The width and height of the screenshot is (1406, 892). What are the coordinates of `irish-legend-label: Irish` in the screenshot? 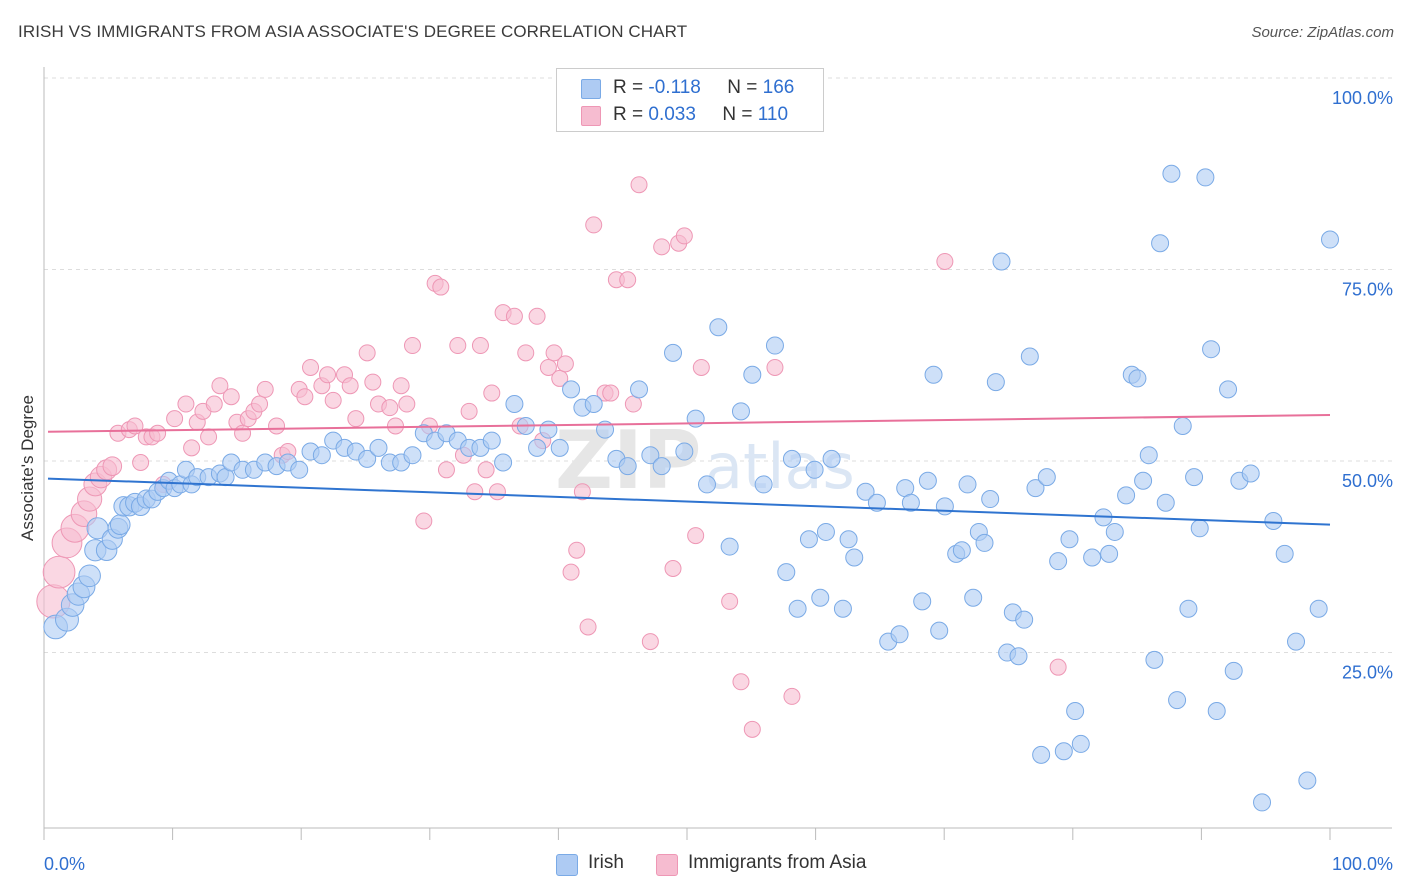 It's located at (606, 862).